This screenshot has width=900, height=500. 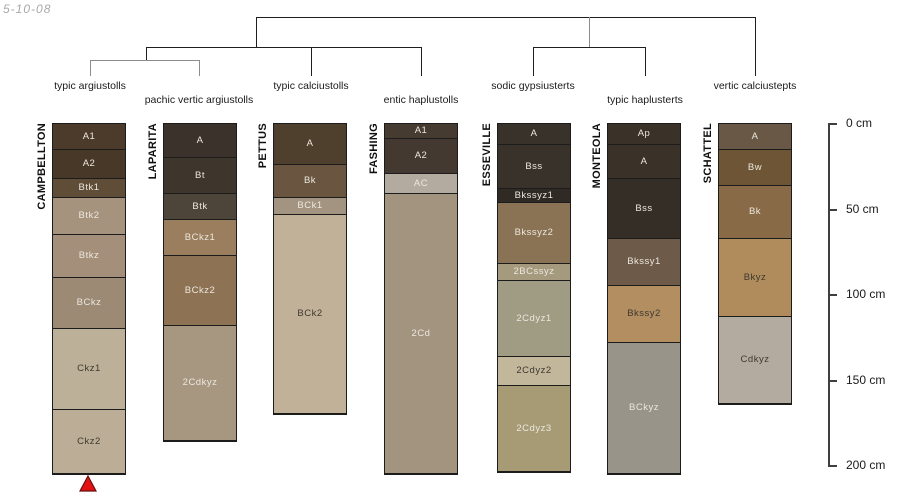 I want to click on horizon-laparita-A: A, so click(x=200, y=141).